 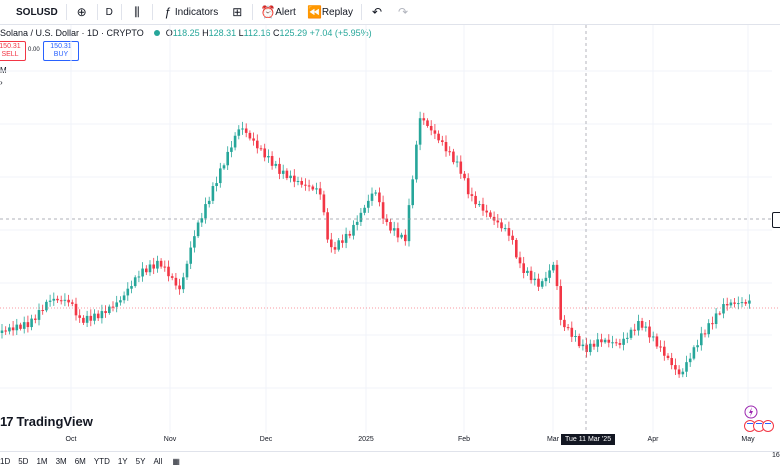 What do you see at coordinates (13, 51) in the screenshot?
I see `sell-button: 150.31 SELL` at bounding box center [13, 51].